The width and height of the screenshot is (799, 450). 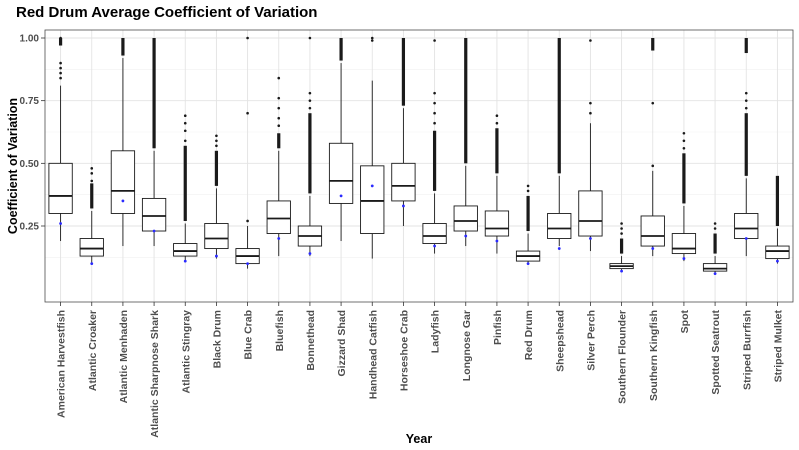 What do you see at coordinates (30, 164) in the screenshot?
I see `y-tick-label: 0.50` at bounding box center [30, 164].